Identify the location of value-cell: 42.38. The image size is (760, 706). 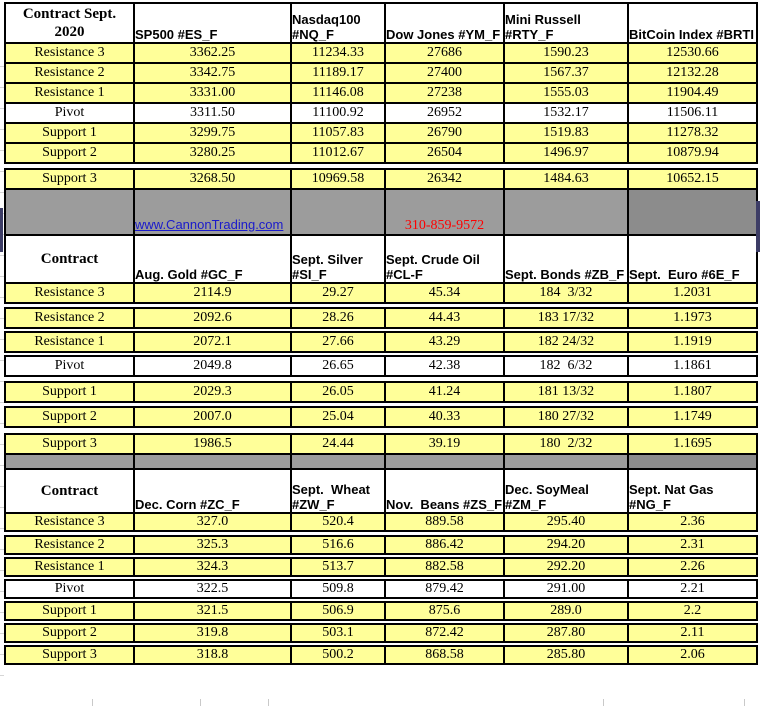
(444, 366).